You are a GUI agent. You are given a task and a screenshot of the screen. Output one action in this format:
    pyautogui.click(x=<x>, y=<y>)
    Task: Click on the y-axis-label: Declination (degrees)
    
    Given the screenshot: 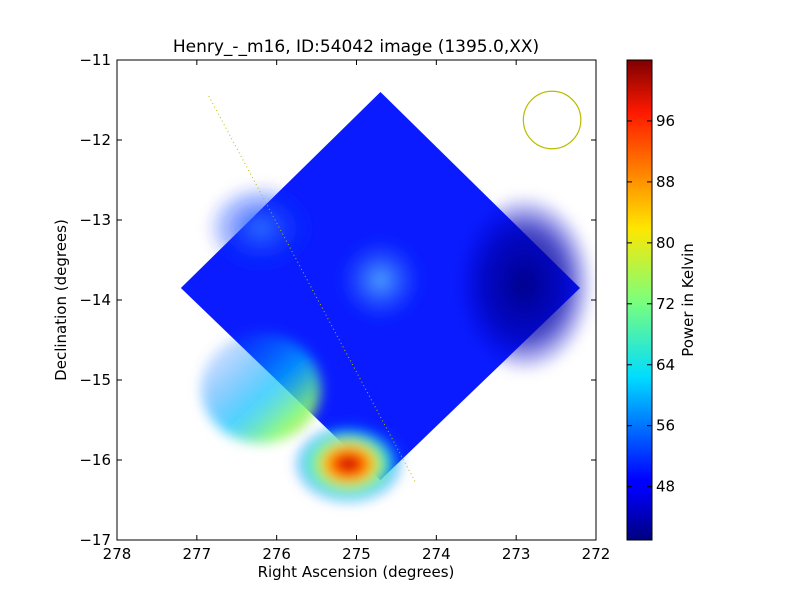 What is the action you would take?
    pyautogui.click(x=61, y=300)
    